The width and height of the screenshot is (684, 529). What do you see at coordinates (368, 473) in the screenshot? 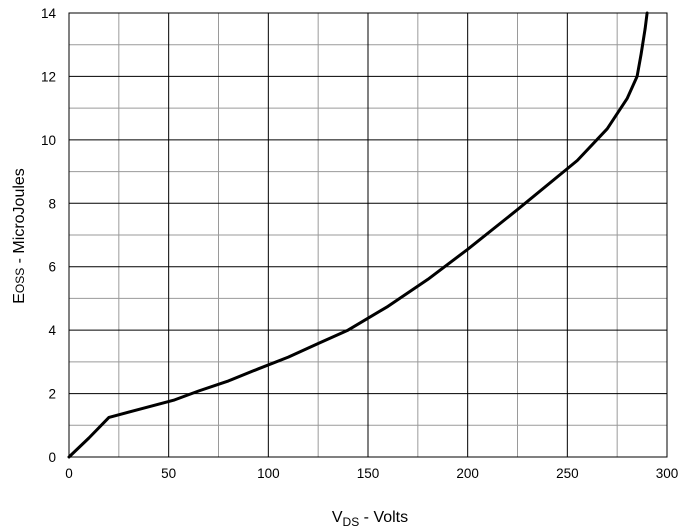
I see `x-tick-label: 150` at bounding box center [368, 473].